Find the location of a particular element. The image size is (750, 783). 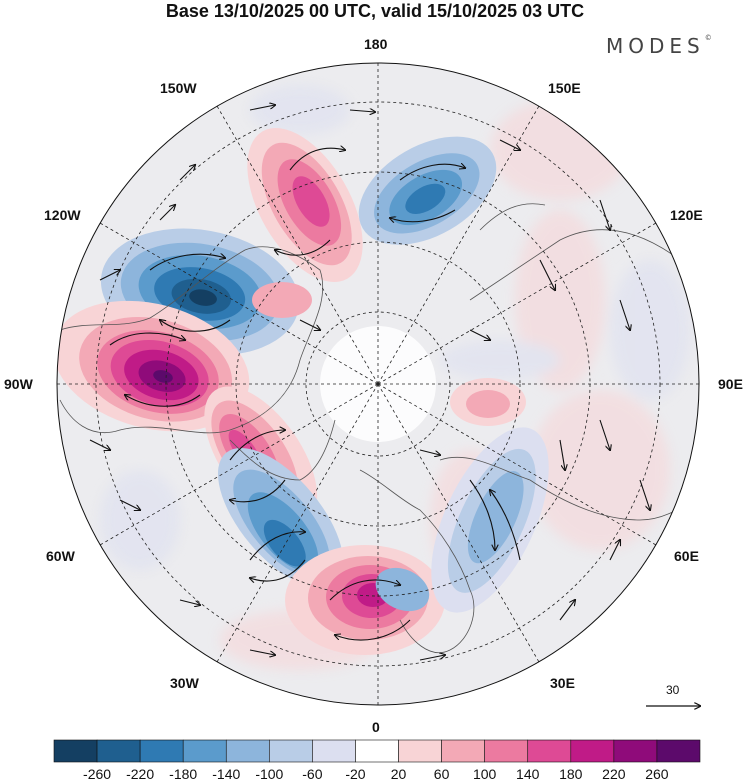

colorbar-tick-label: 20 is located at coordinates (398, 774).